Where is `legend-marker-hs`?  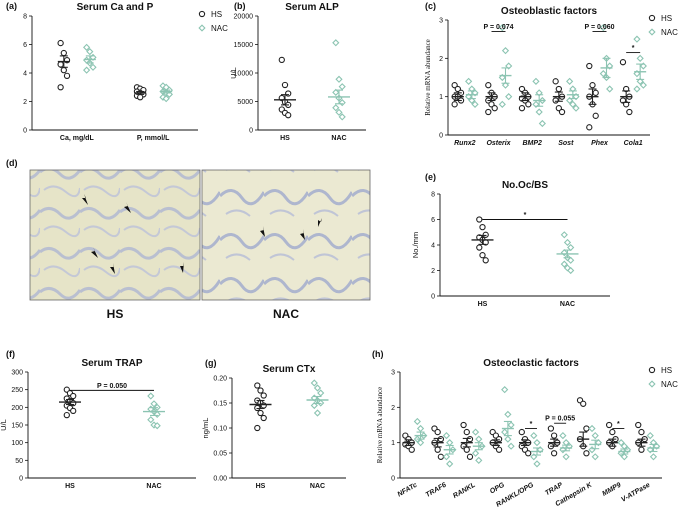 legend-marker-hs is located at coordinates (652, 370).